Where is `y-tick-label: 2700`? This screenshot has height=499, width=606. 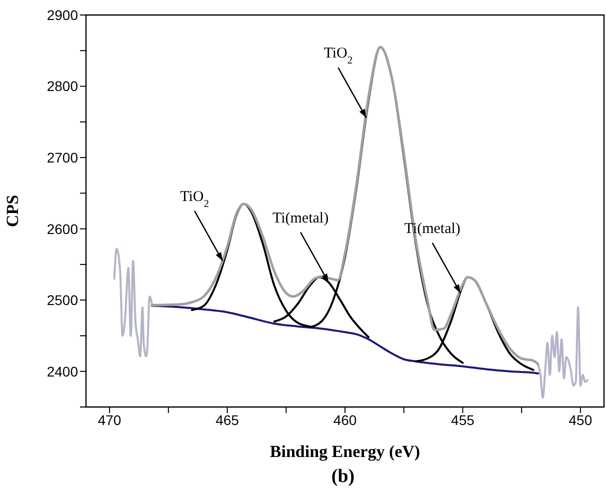
y-tick-label: 2700 is located at coordinates (62, 158).